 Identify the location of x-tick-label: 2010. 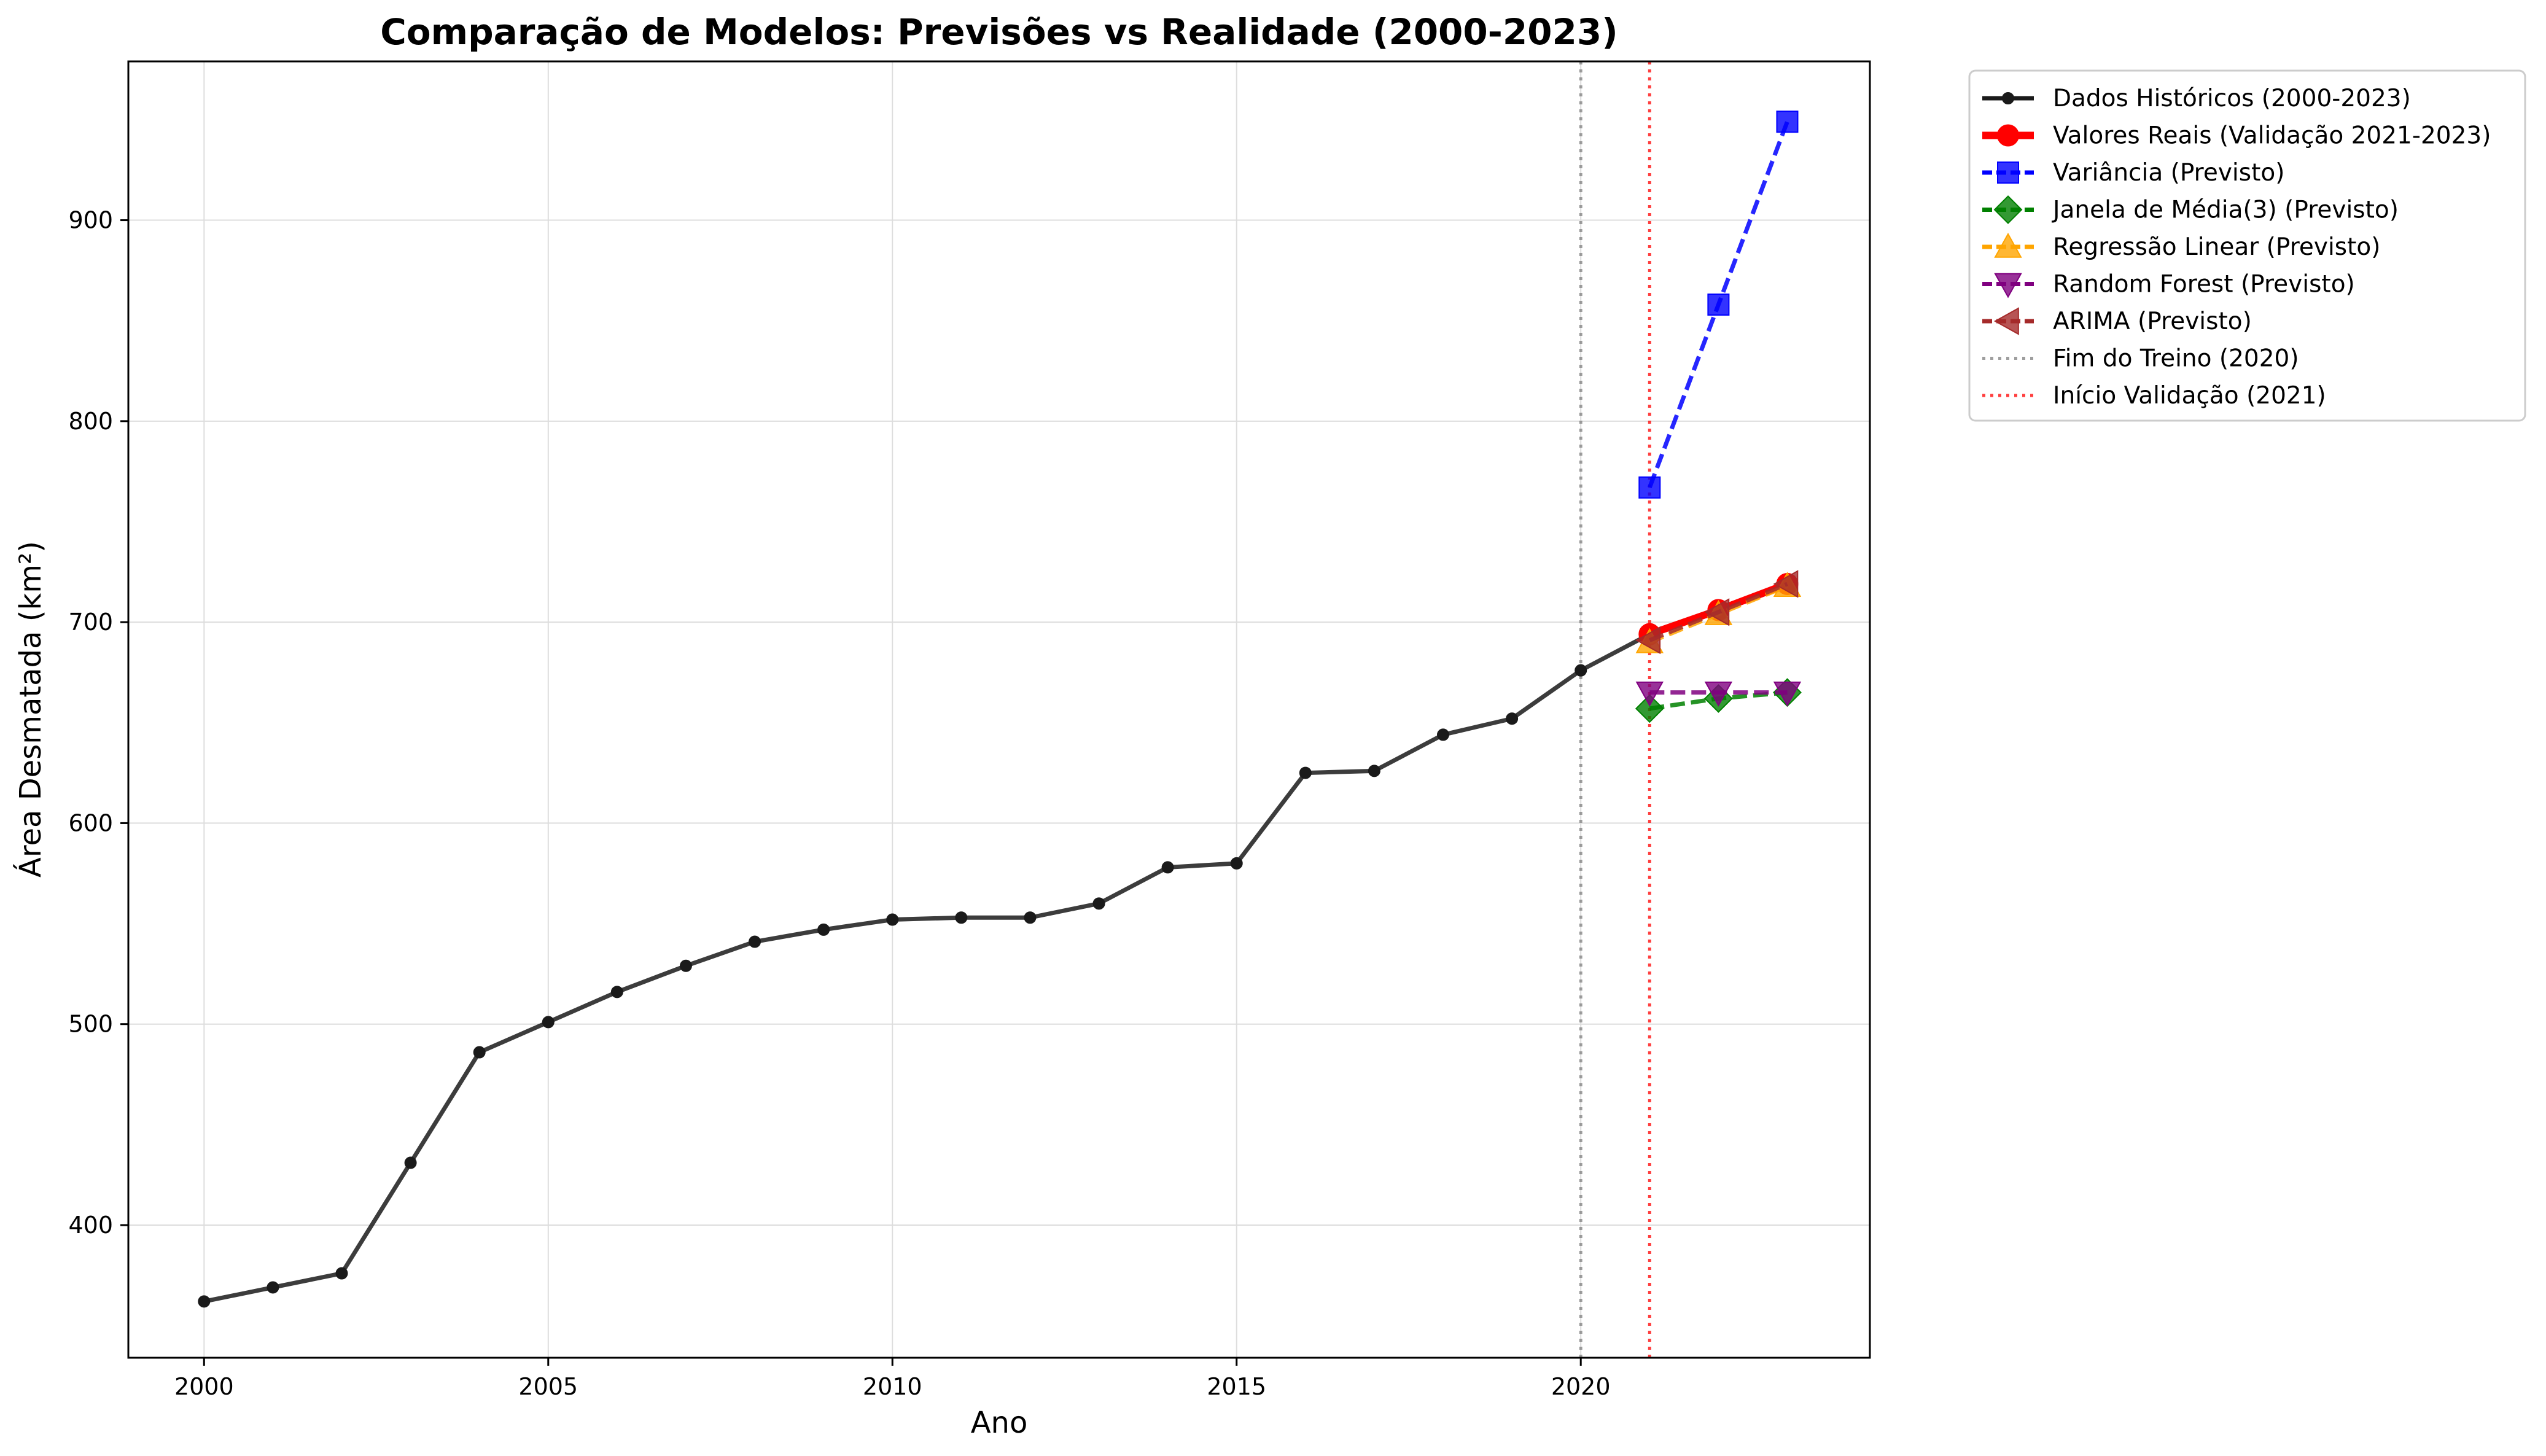
(892, 1386).